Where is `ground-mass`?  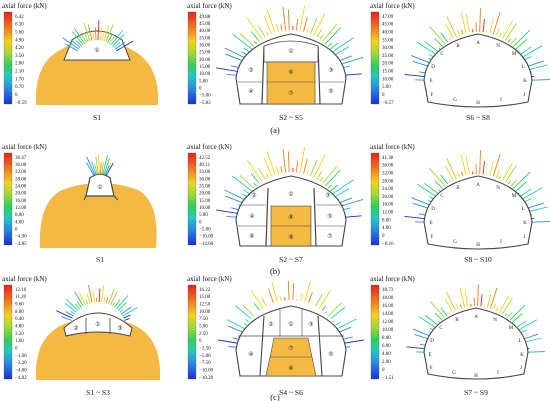
ground-mass is located at coordinates (98, 215).